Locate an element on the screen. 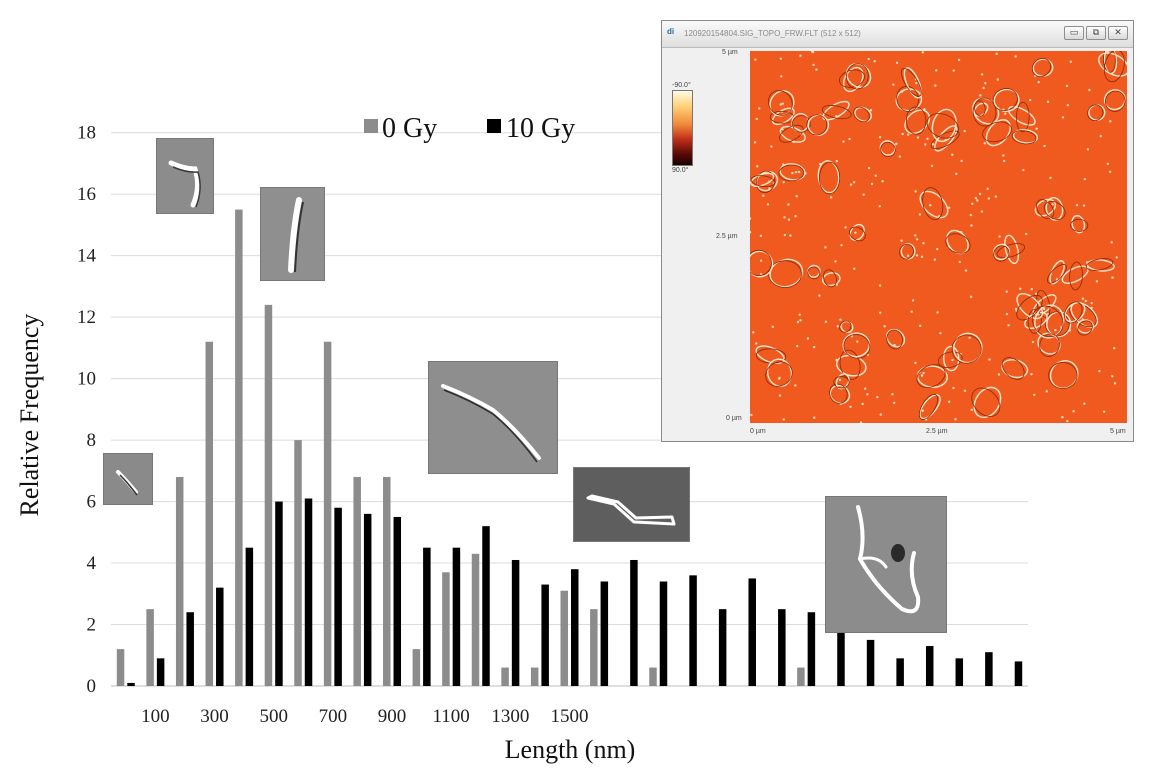  close-icon: ✕ is located at coordinates (1118, 33).